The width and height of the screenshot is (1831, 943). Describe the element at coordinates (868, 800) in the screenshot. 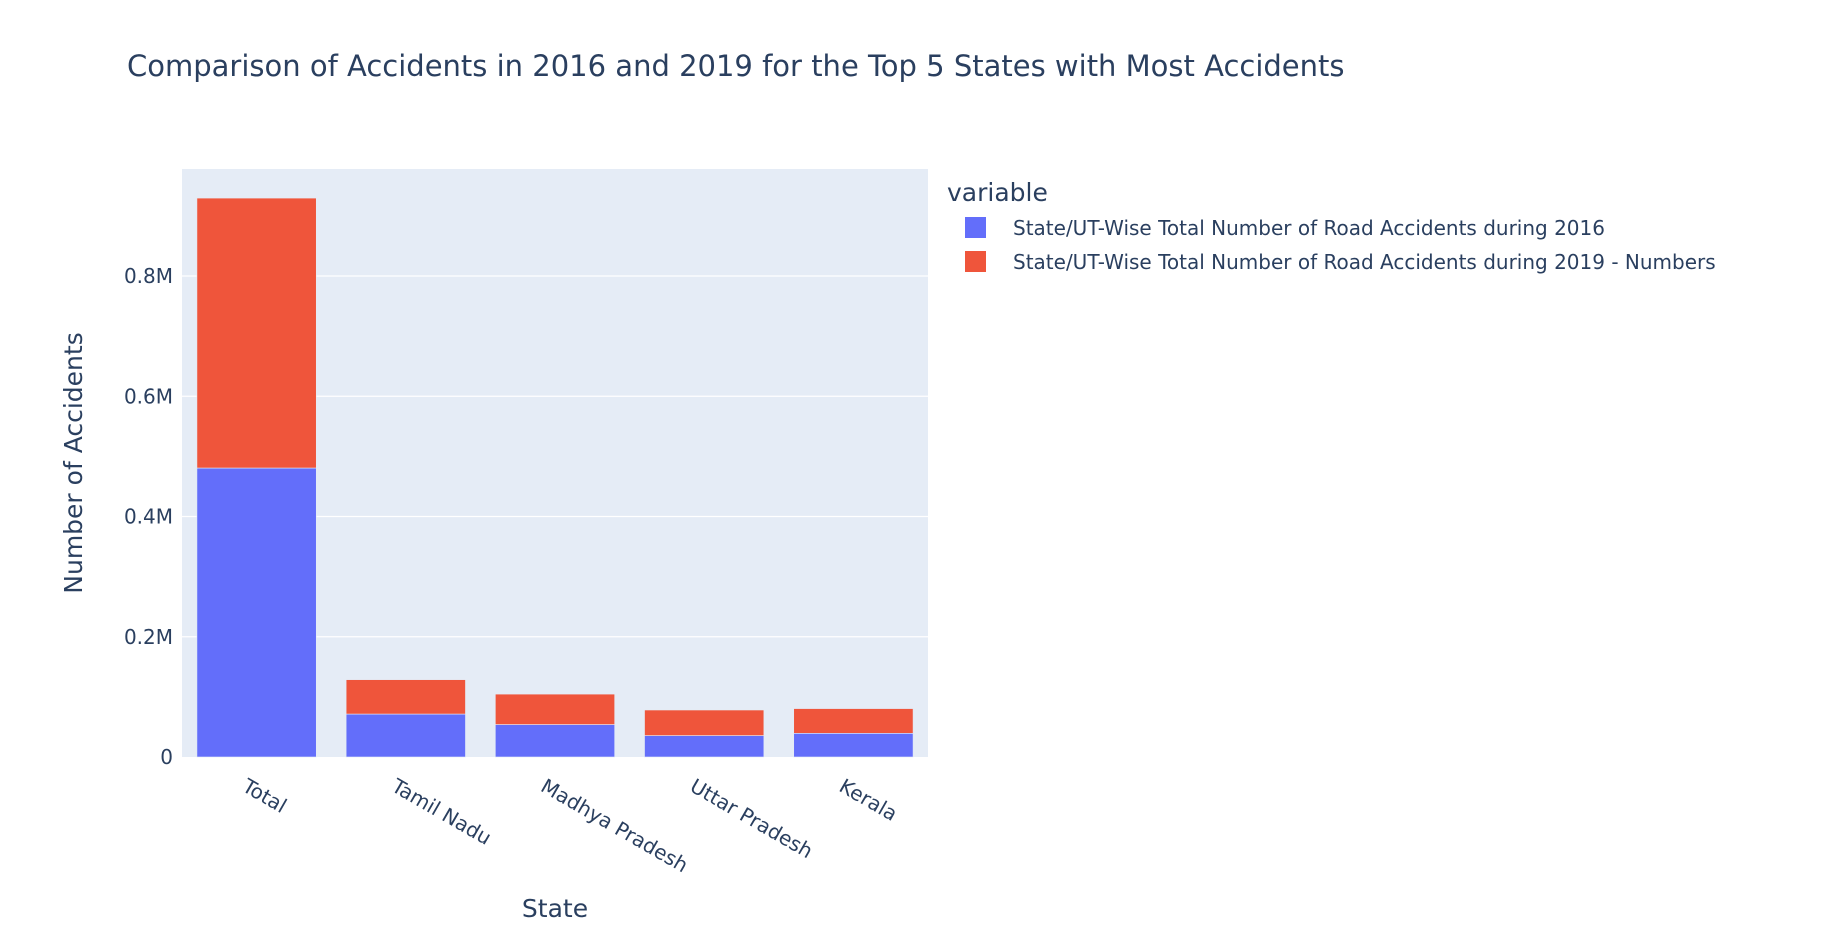

I see `x-tick-label: Kerala` at that location.